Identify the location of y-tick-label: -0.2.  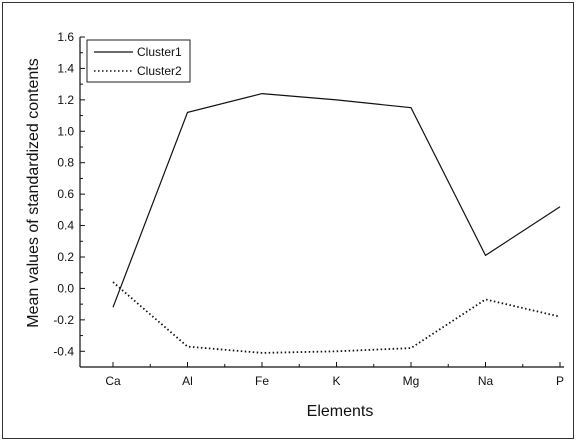
(63, 320).